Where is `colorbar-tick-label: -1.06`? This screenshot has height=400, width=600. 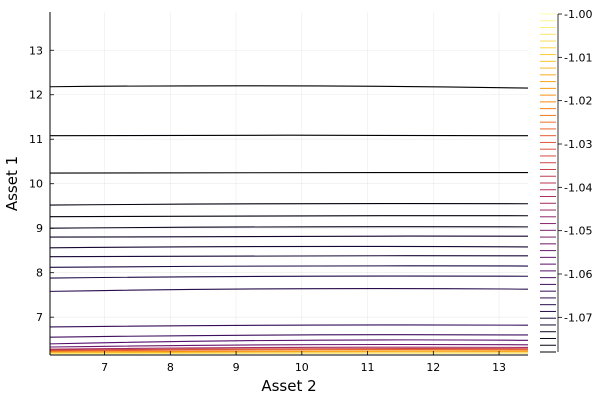
colorbar-tick-label: -1.06 is located at coordinates (578, 274).